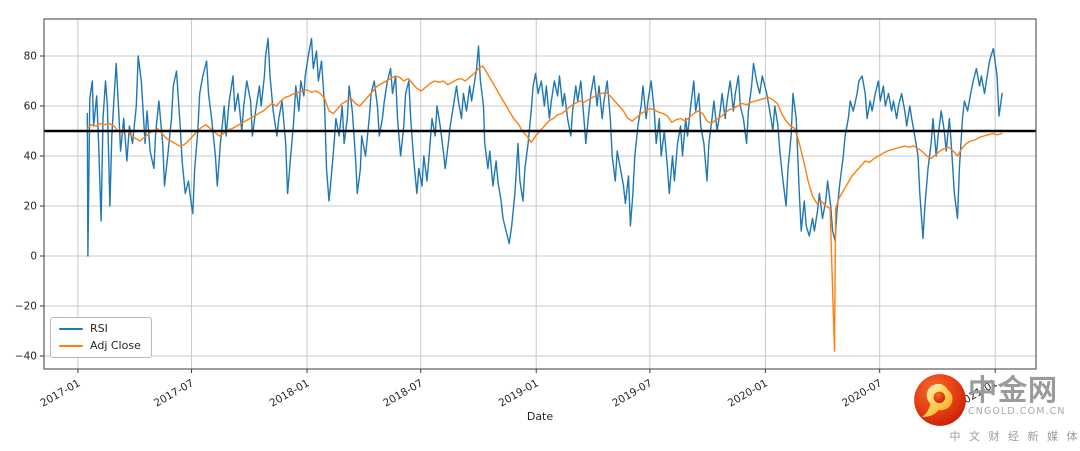 The width and height of the screenshot is (1080, 451). Describe the element at coordinates (101, 337) in the screenshot. I see `legend: RSI Adj Close` at that location.